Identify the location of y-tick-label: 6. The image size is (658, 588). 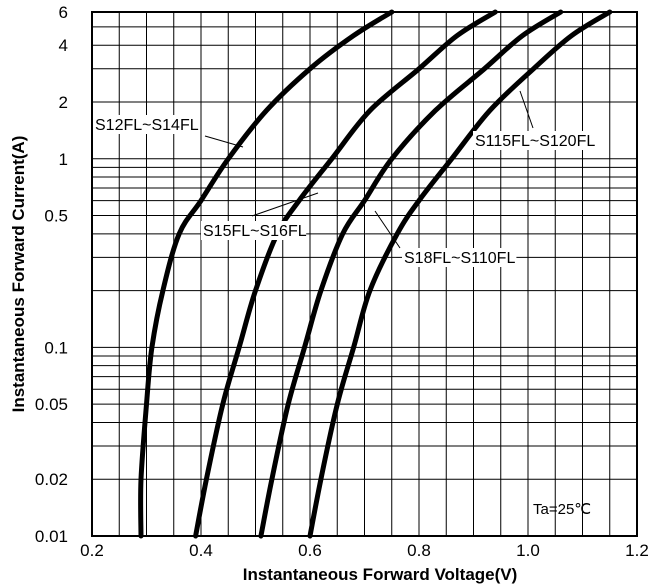
(63, 12).